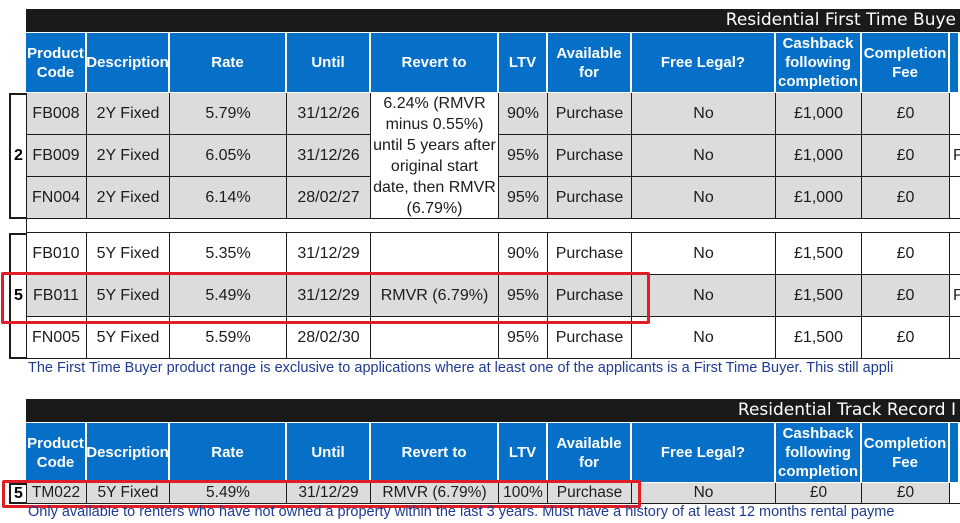 Image resolution: width=960 pixels, height=523 pixels. What do you see at coordinates (228, 493) in the screenshot?
I see `cell-rate: 5.49%` at bounding box center [228, 493].